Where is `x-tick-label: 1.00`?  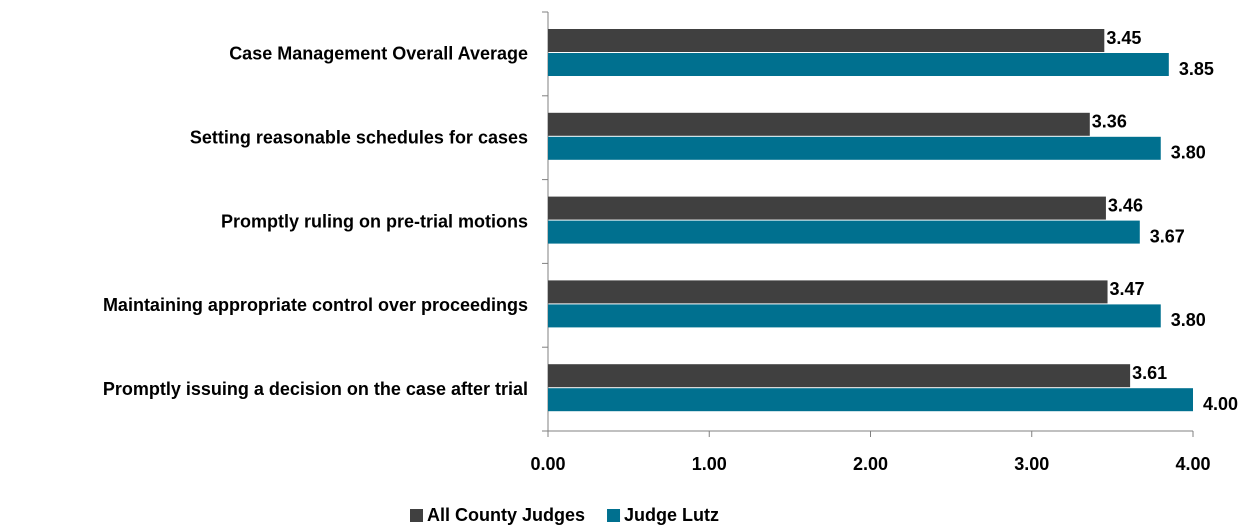 x-tick-label: 1.00 is located at coordinates (709, 464).